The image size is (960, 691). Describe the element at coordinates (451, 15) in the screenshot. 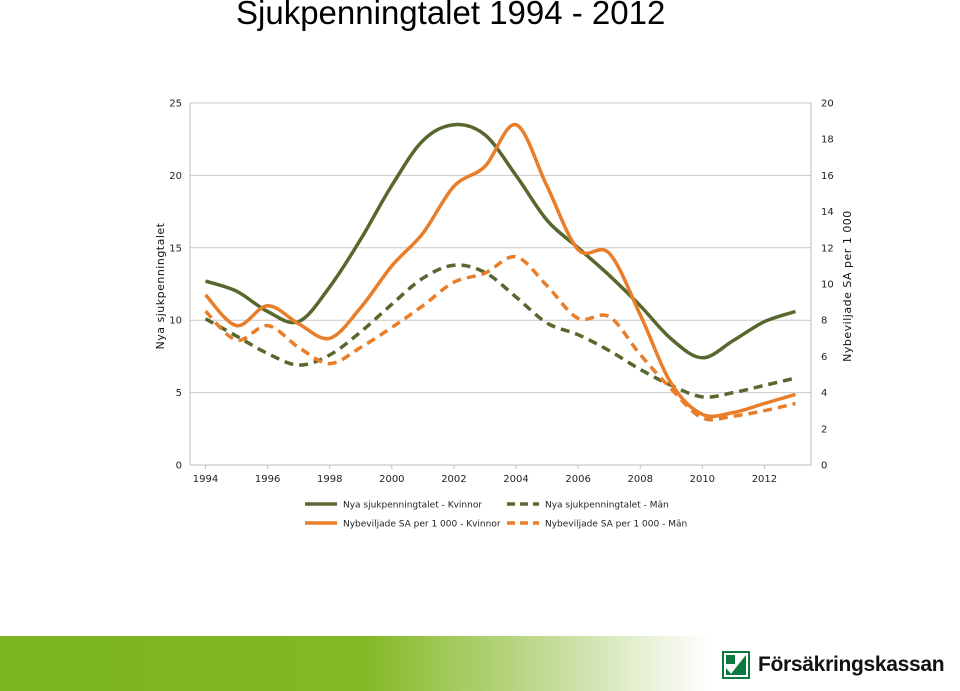

I see `slide-title: Sjukpenningtalet 1994 - 2012` at that location.